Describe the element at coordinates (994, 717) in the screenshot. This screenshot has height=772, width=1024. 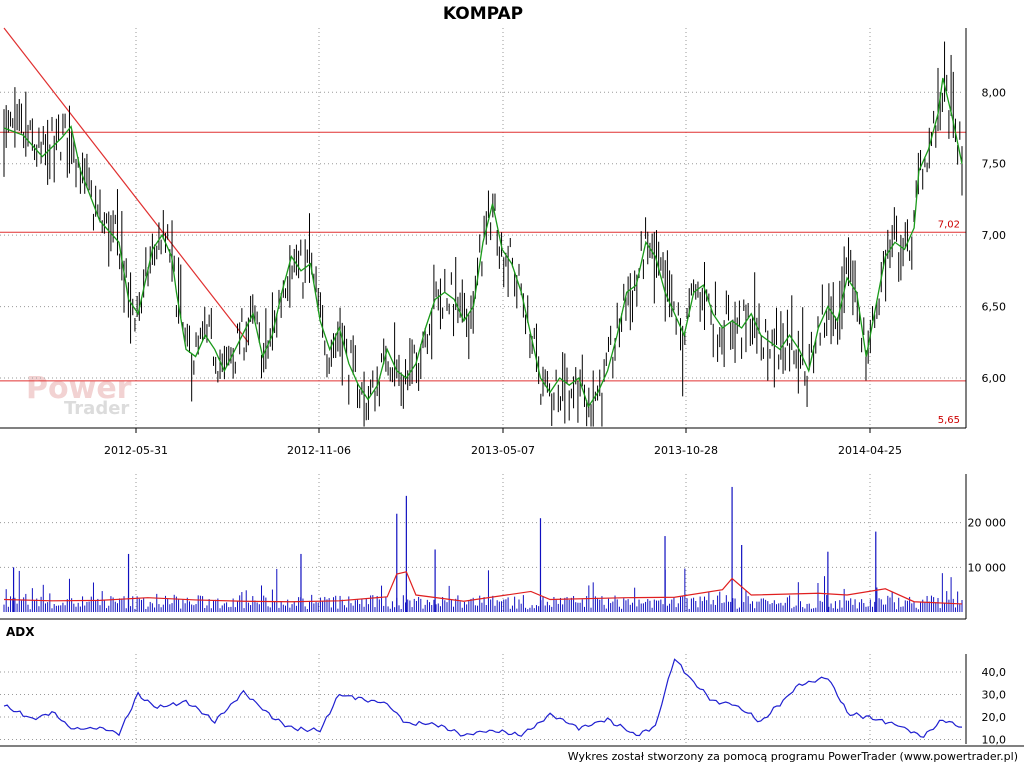
I see `adx-y-tick-1: 20,0` at that location.